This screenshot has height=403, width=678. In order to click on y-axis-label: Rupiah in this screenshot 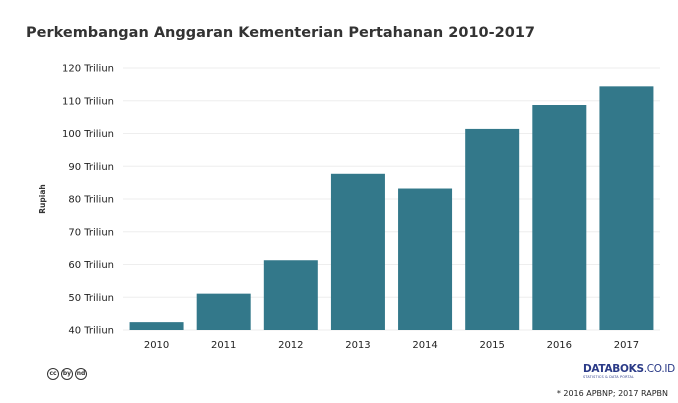, I will do `click(42, 198)`.